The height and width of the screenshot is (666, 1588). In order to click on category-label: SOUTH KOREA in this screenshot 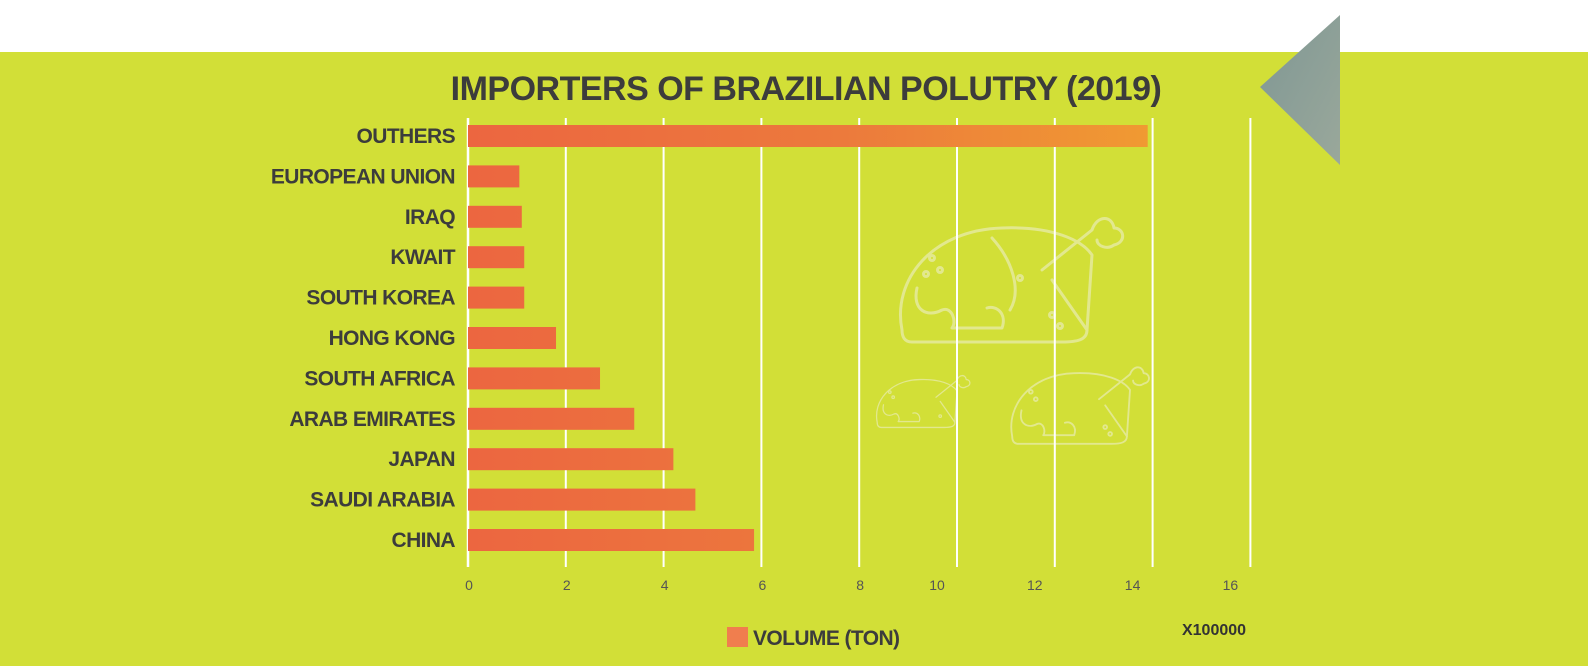, I will do `click(380, 298)`.